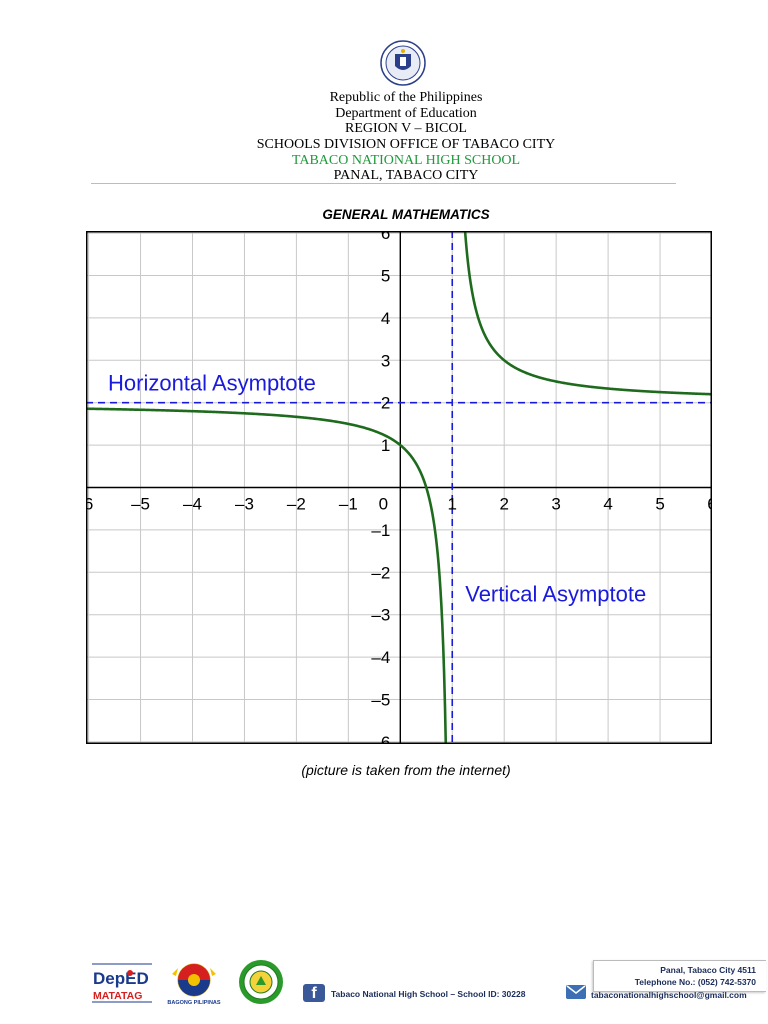 This screenshot has height=1024, width=768. Describe the element at coordinates (708, 970) in the screenshot. I see `footer-address: Panal, Tabaco City 4511` at that location.